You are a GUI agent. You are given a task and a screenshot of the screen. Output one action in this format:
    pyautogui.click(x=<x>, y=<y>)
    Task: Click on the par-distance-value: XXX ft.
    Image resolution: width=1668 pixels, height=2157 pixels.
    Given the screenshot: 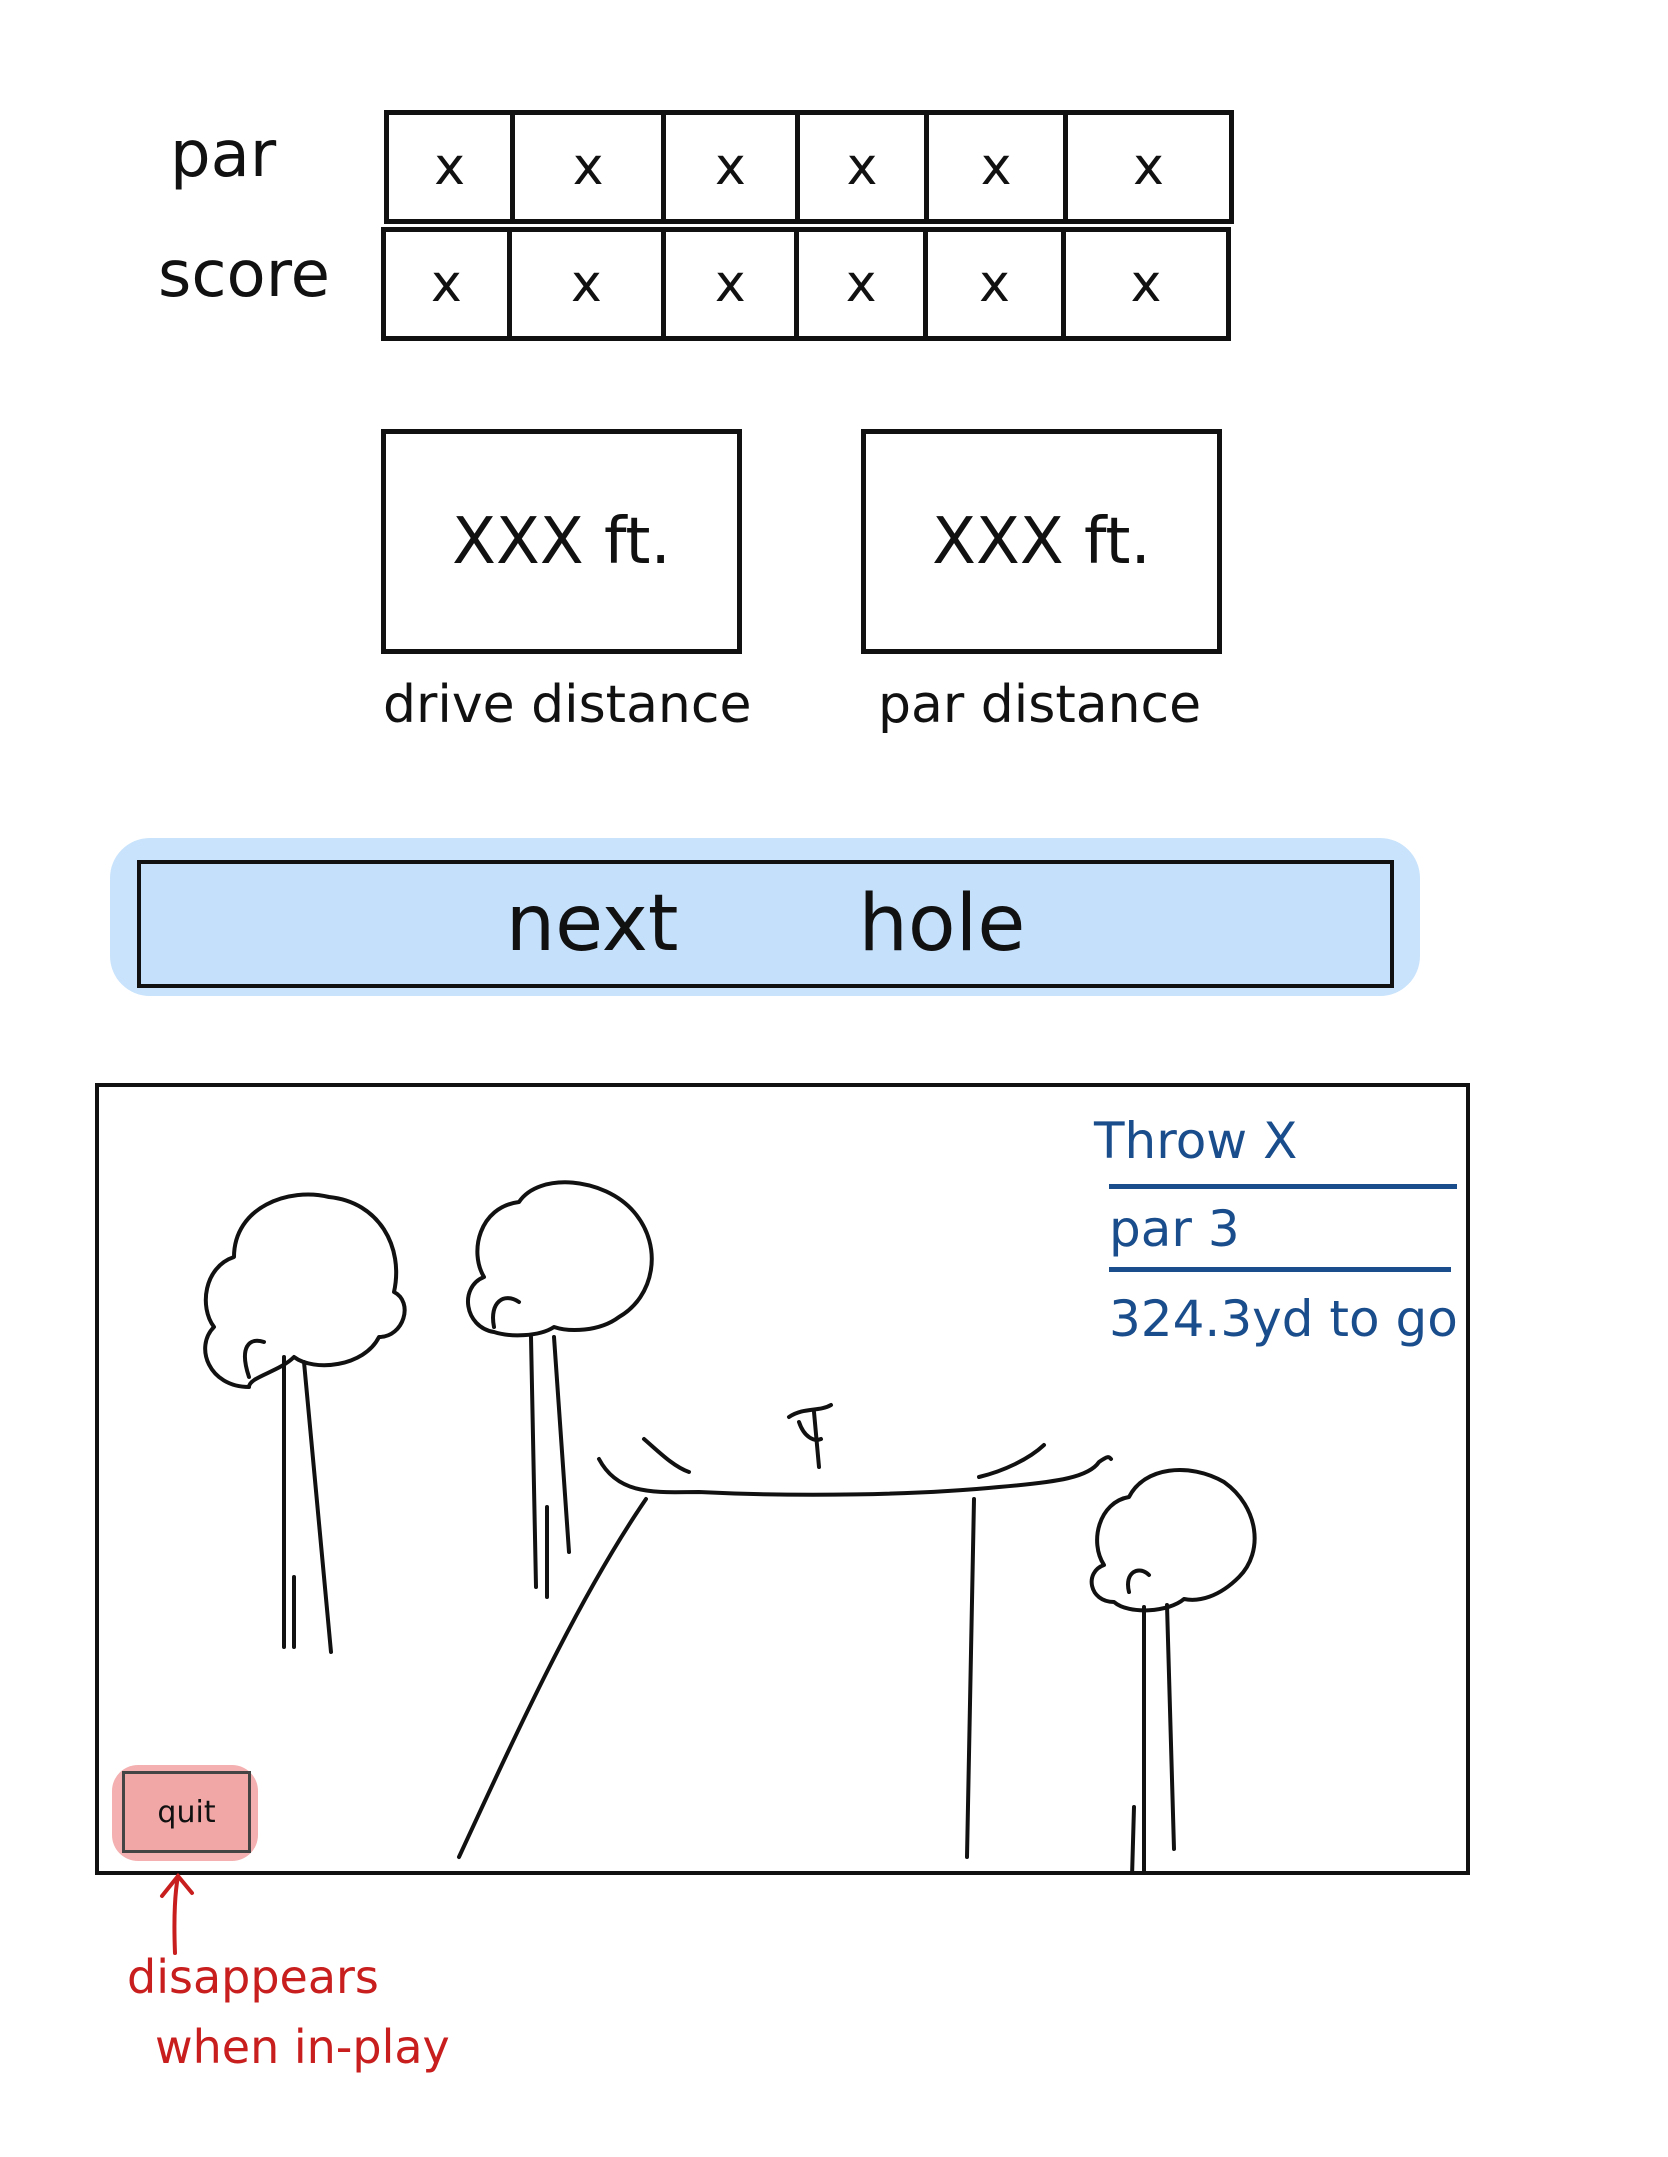 What is the action you would take?
    pyautogui.click(x=1041, y=541)
    